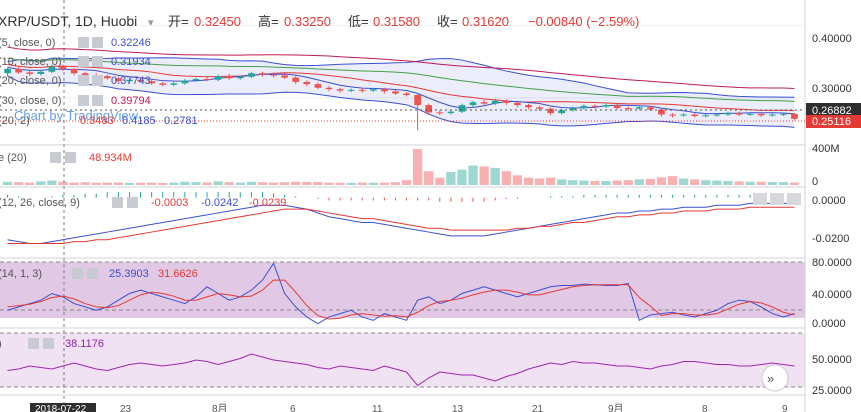 The height and width of the screenshot is (412, 861). What do you see at coordinates (31, 101) in the screenshot?
I see `ma30-label: (30, close, 0)` at bounding box center [31, 101].